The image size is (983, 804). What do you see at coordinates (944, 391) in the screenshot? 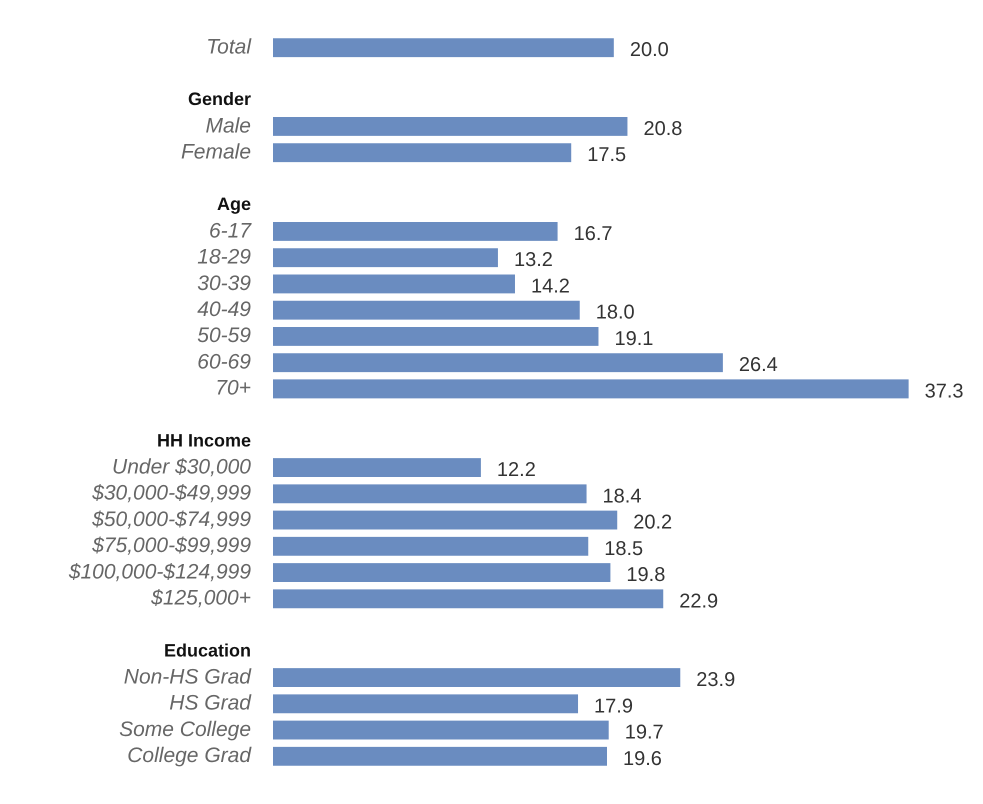
I see `data-label: 37.3` at bounding box center [944, 391].